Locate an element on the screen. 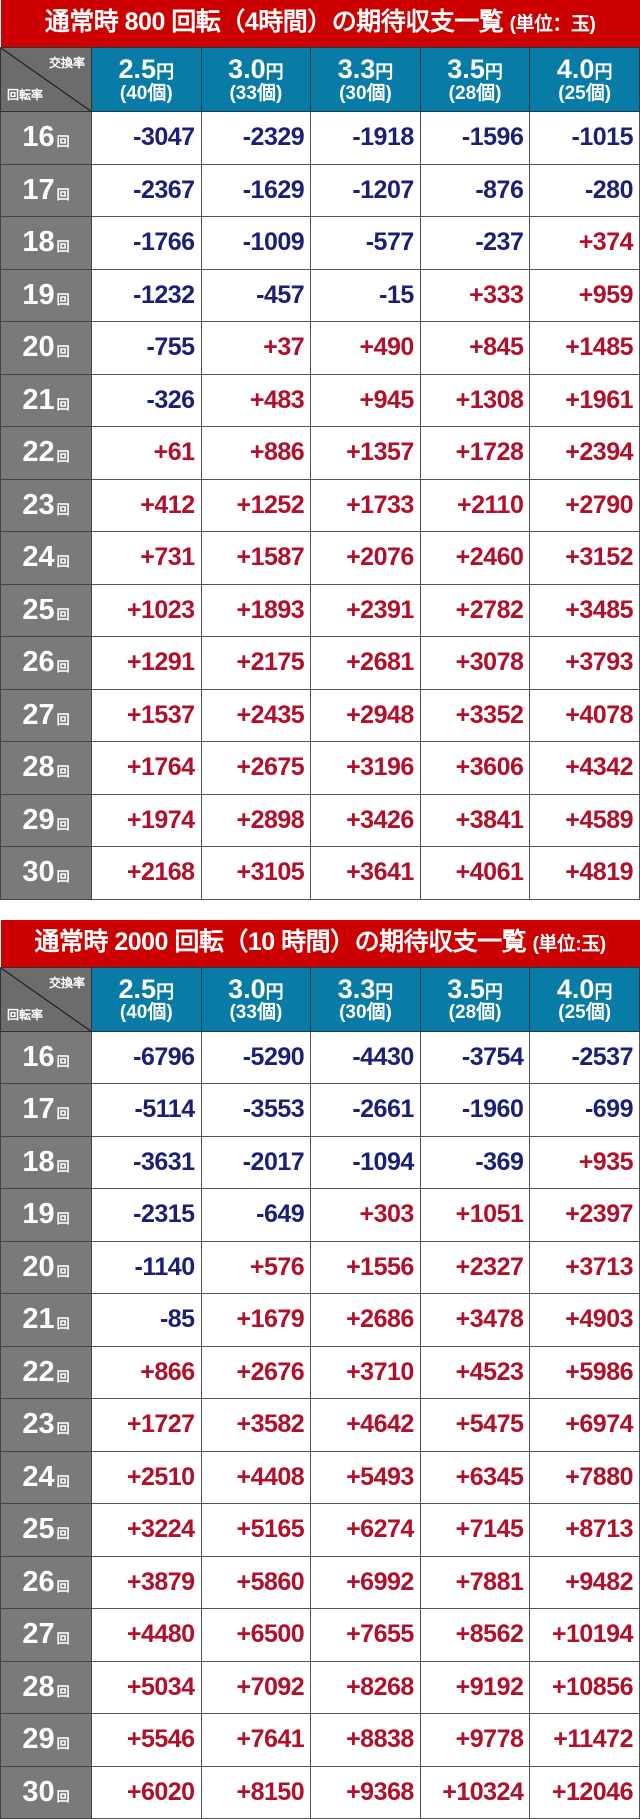 This screenshot has height=1819, width=640. value-cell: +3426 is located at coordinates (366, 820).